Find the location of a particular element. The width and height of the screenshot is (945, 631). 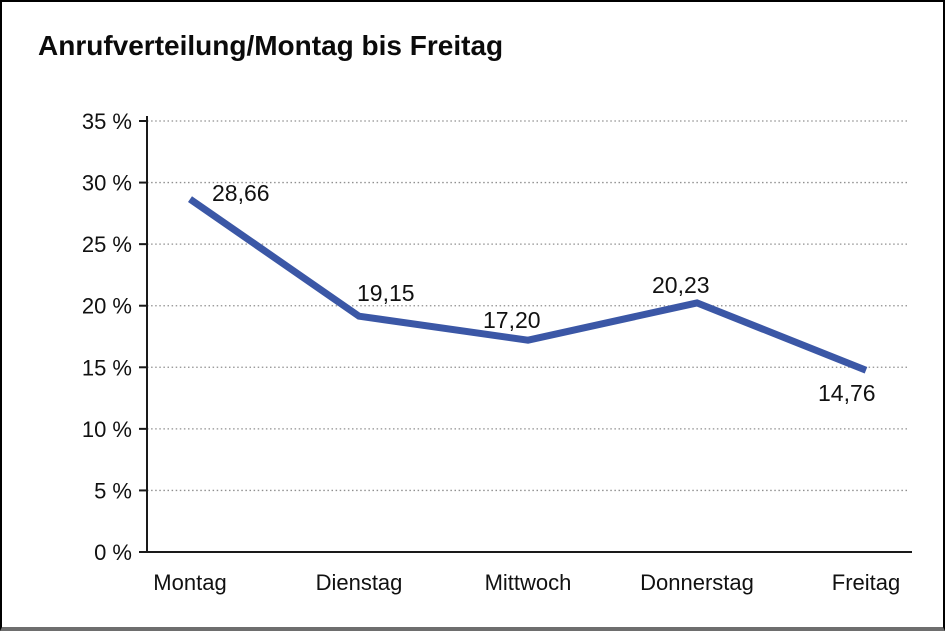

data-point-label: 14,76 is located at coordinates (847, 393).